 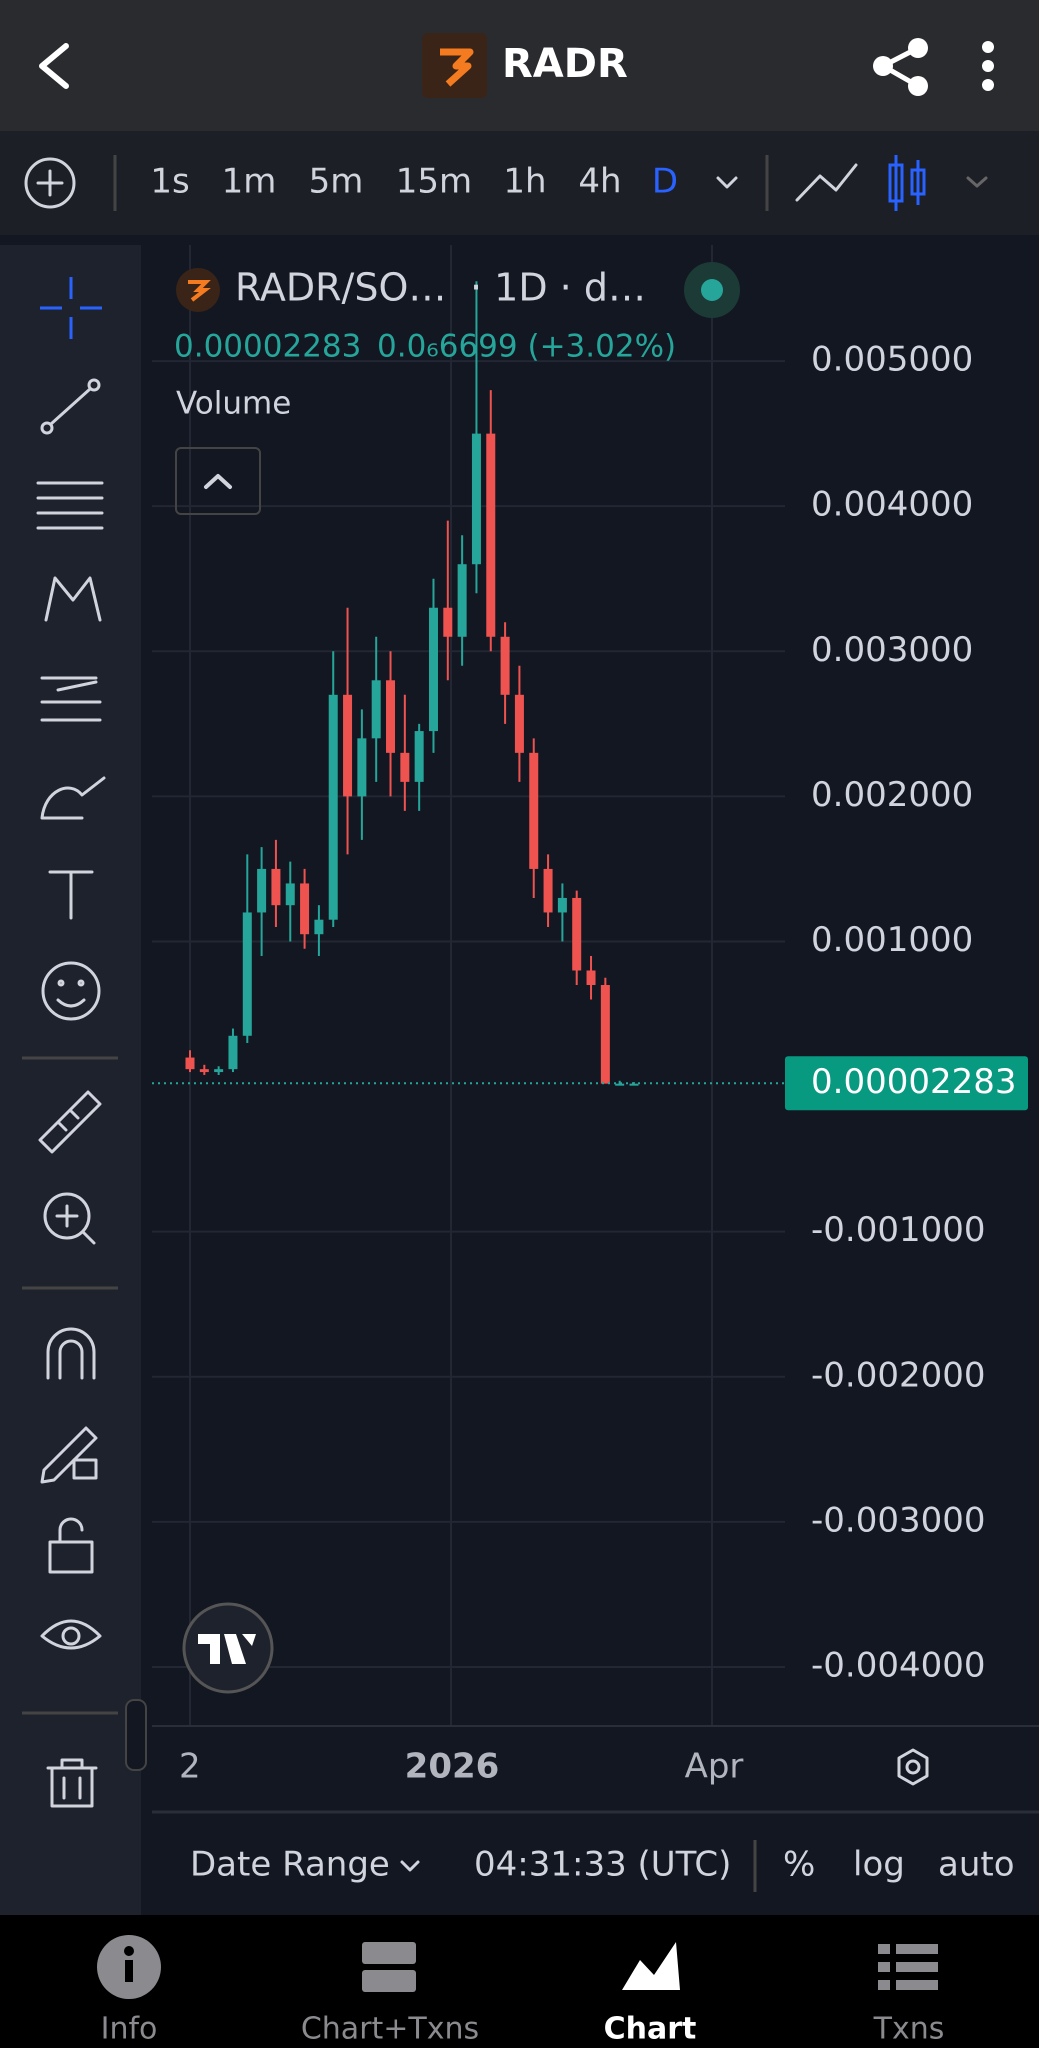 What do you see at coordinates (892, 650) in the screenshot?
I see `y-tick-label: 0.003000` at bounding box center [892, 650].